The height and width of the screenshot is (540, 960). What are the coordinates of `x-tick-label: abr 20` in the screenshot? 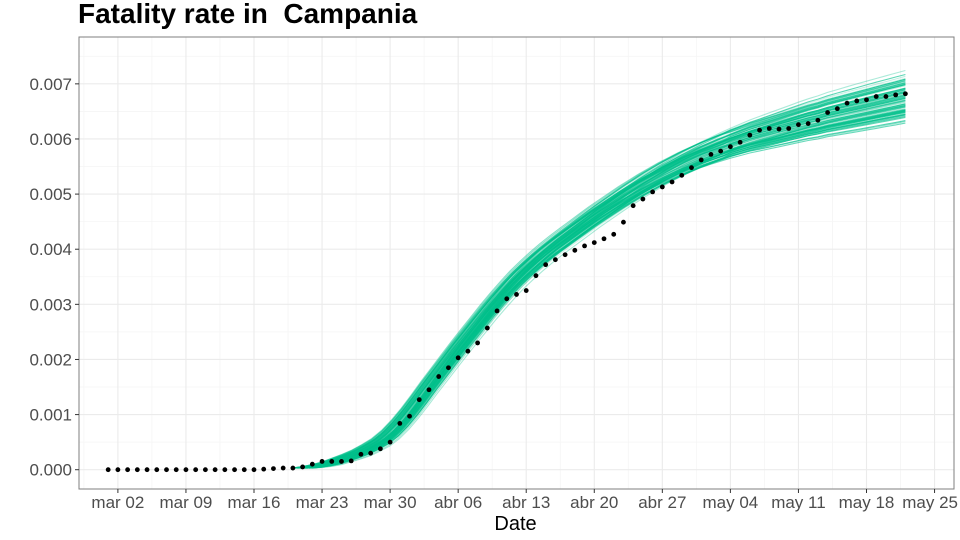 It's located at (594, 502).